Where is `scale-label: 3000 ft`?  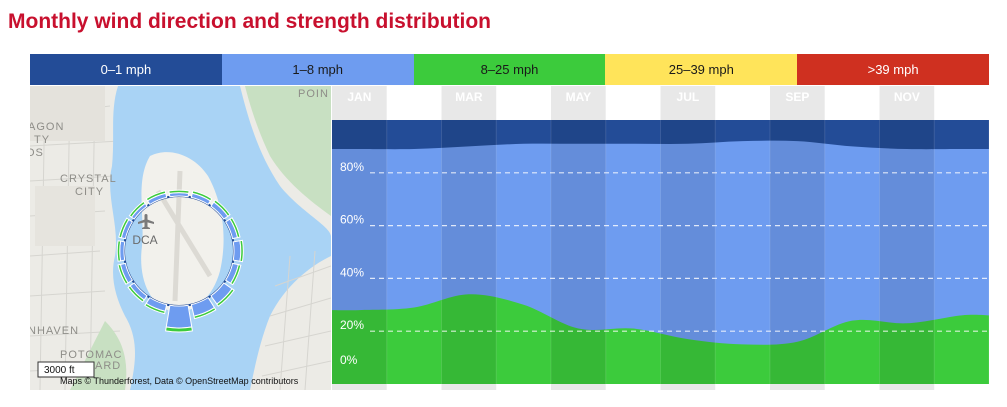
scale-label: 3000 ft is located at coordinates (59, 370).